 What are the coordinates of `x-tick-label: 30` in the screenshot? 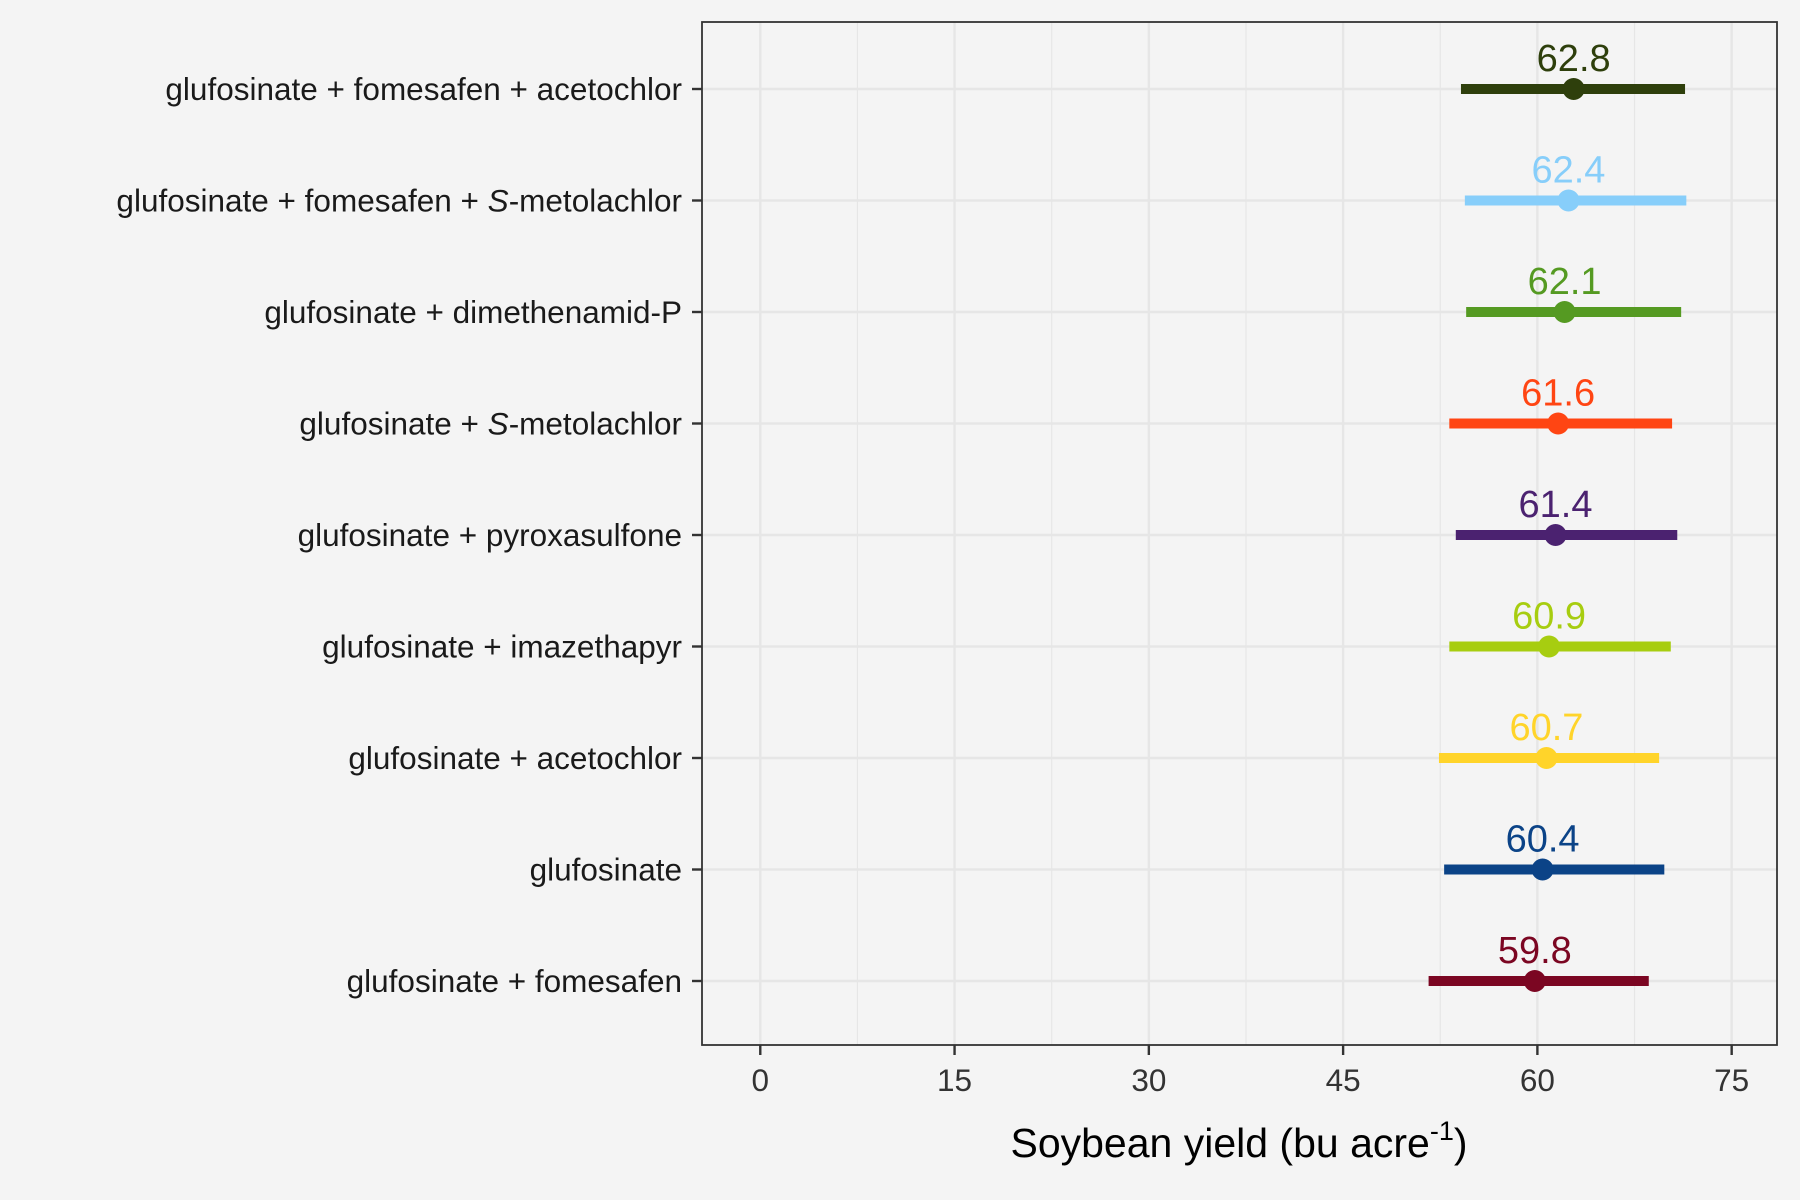 It's located at (1148, 1080).